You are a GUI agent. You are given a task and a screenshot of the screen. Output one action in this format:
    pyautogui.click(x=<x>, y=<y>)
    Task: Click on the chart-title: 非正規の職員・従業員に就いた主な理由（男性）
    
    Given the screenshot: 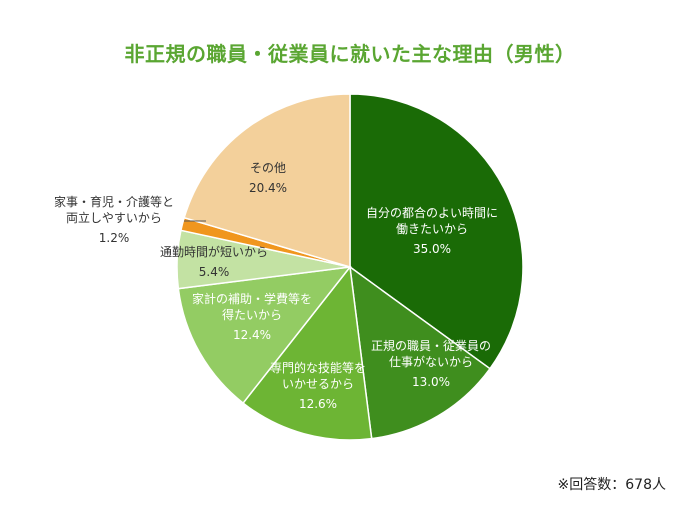 What is the action you would take?
    pyautogui.click(x=350, y=54)
    